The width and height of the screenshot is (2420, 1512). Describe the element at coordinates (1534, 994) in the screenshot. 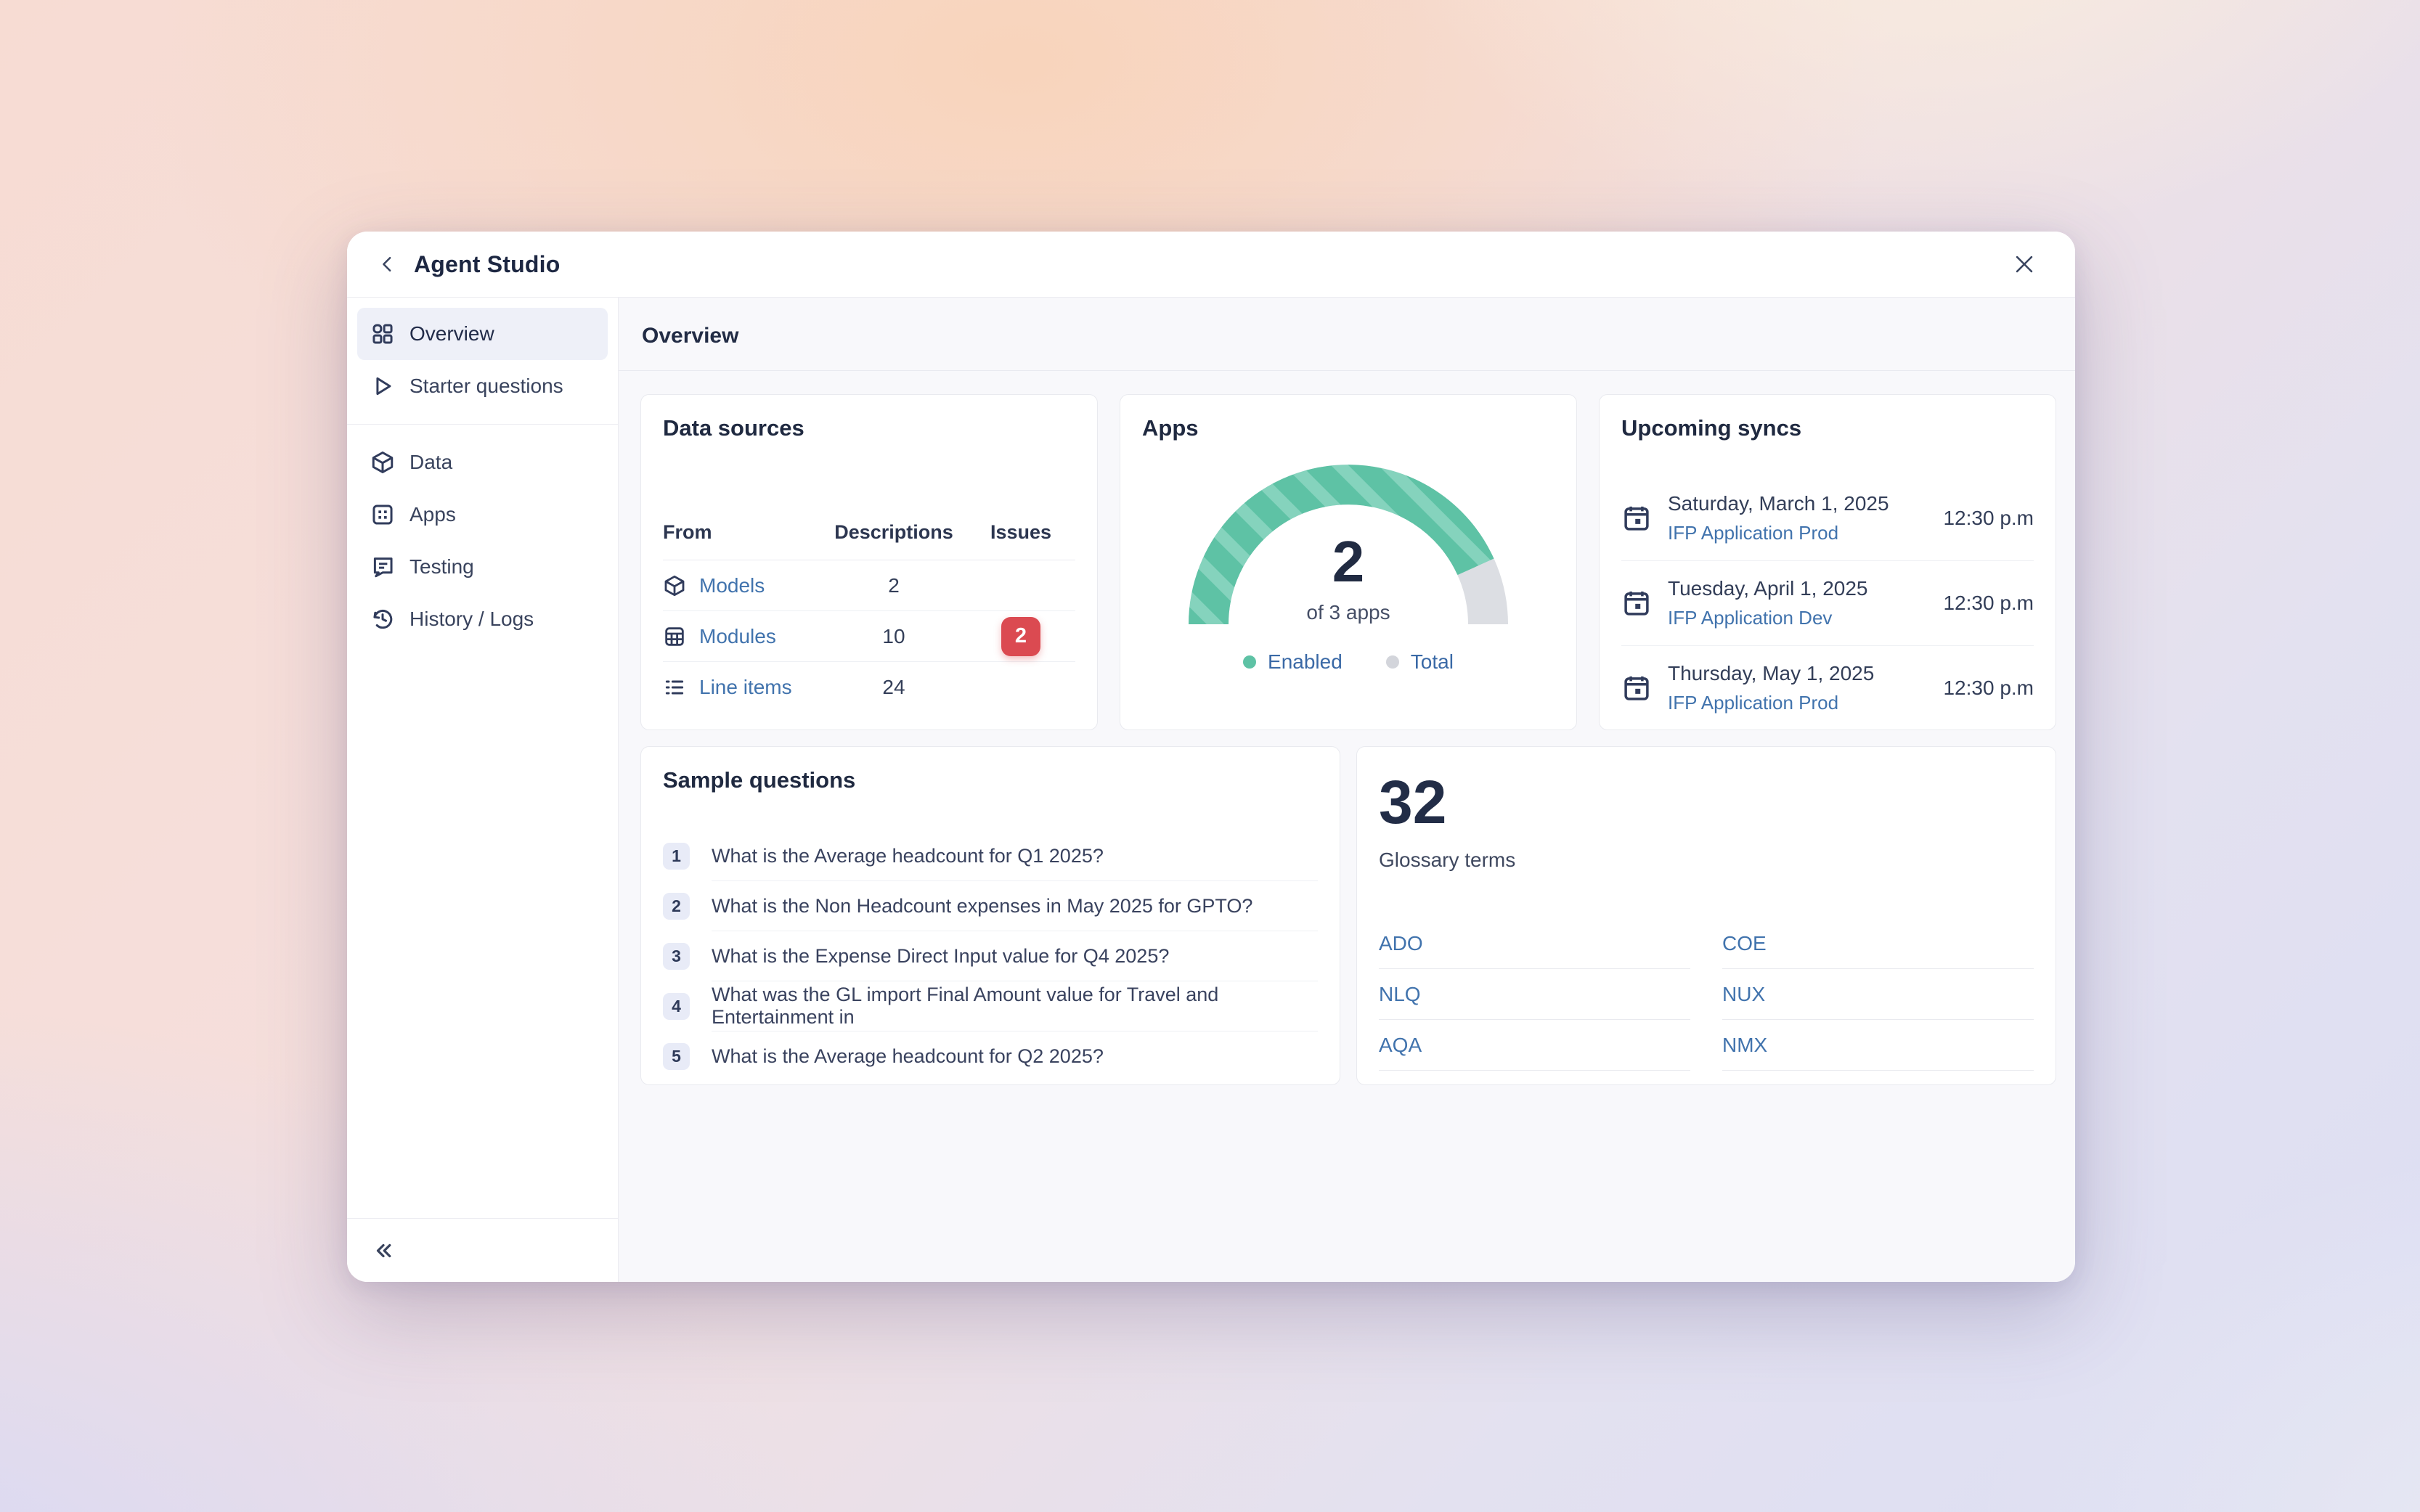

I see `glossary-term-link: NLQ` at that location.